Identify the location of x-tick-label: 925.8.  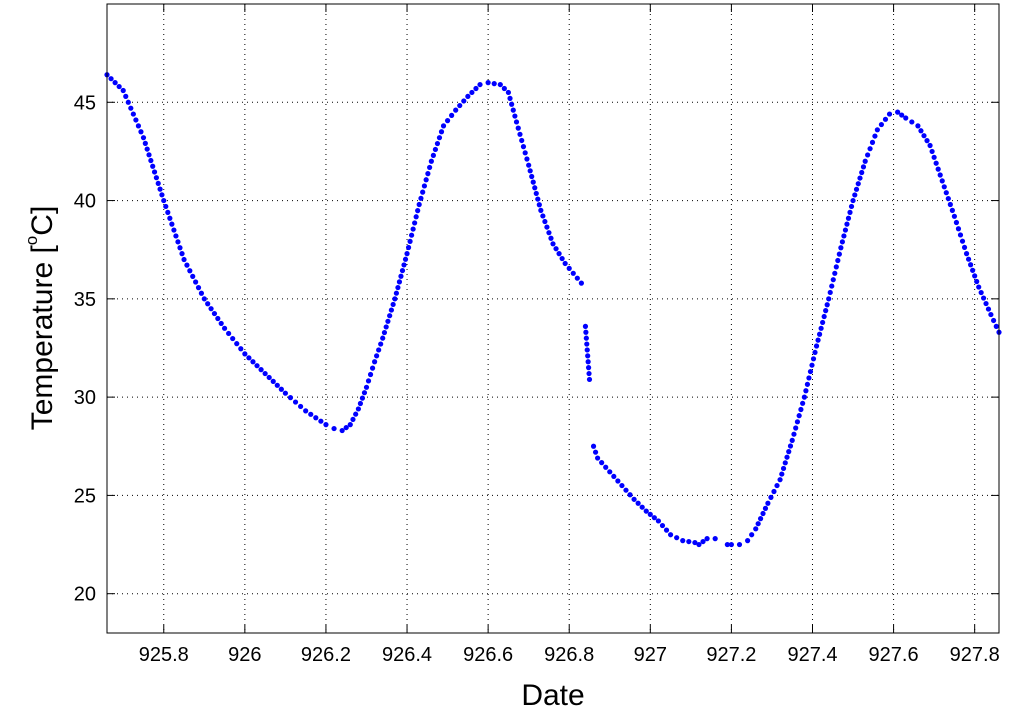
(164, 655).